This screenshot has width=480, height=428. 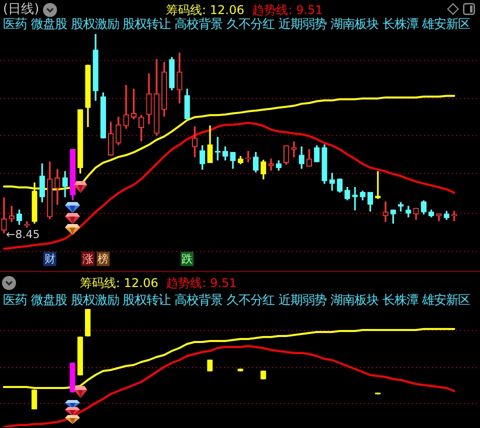 What do you see at coordinates (23, 234) in the screenshot?
I see `annotation: ←8.45` at bounding box center [23, 234].